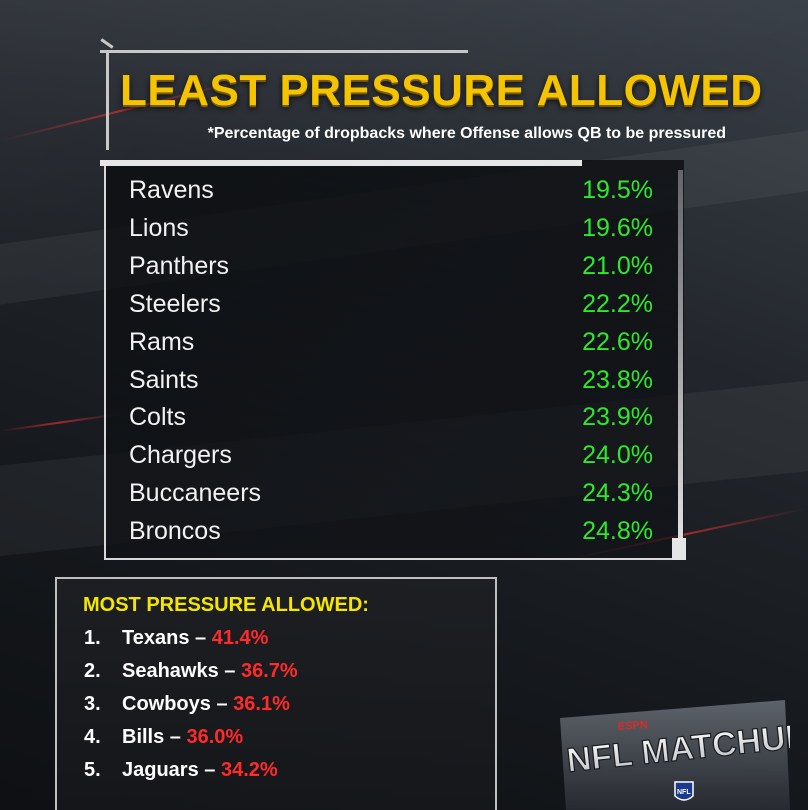 The height and width of the screenshot is (810, 808). I want to click on pressure-pct: 22.6%, so click(617, 341).